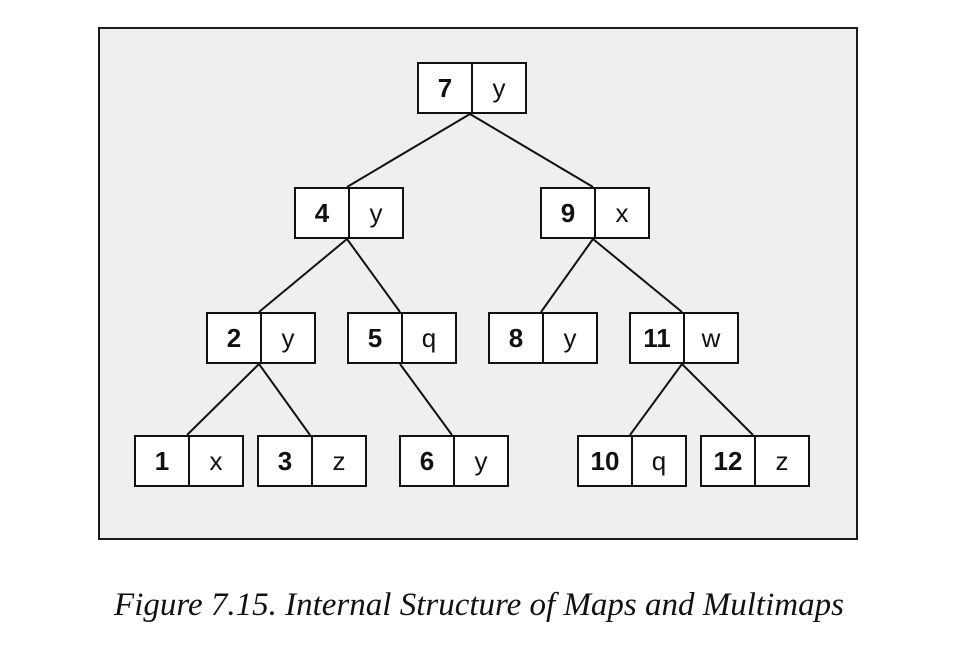 This screenshot has width=958, height=658. I want to click on node-key: 9, so click(569, 213).